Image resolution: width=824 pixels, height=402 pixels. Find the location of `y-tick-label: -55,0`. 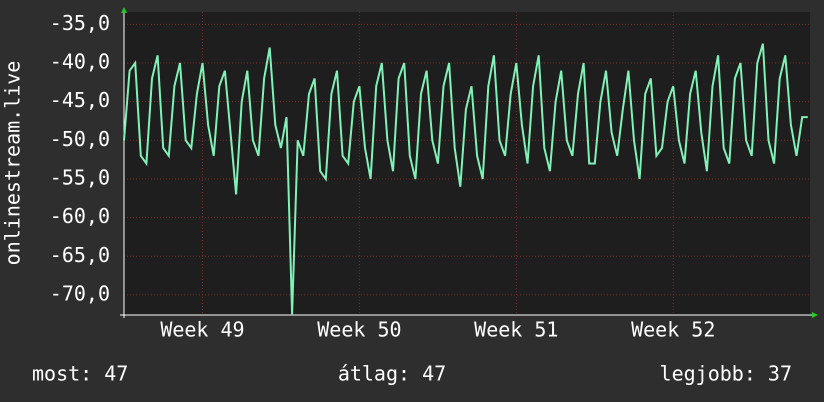

y-tick-label: -55,0 is located at coordinates (80, 177).